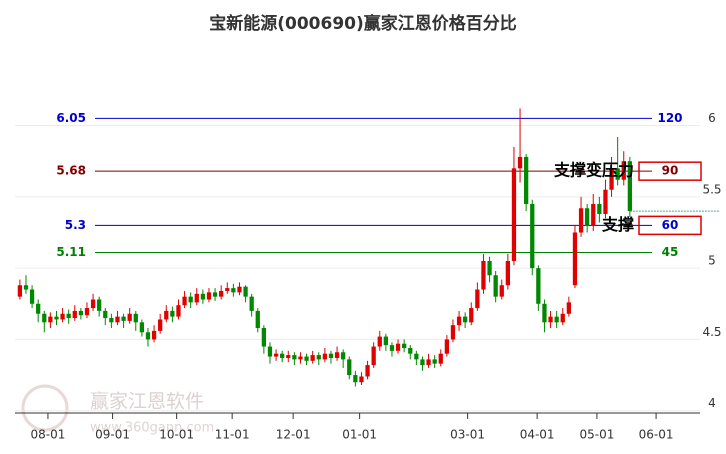 This screenshot has width=726, height=454. Describe the element at coordinates (711, 189) in the screenshot. I see `y-tick-label: 5.5` at that location.